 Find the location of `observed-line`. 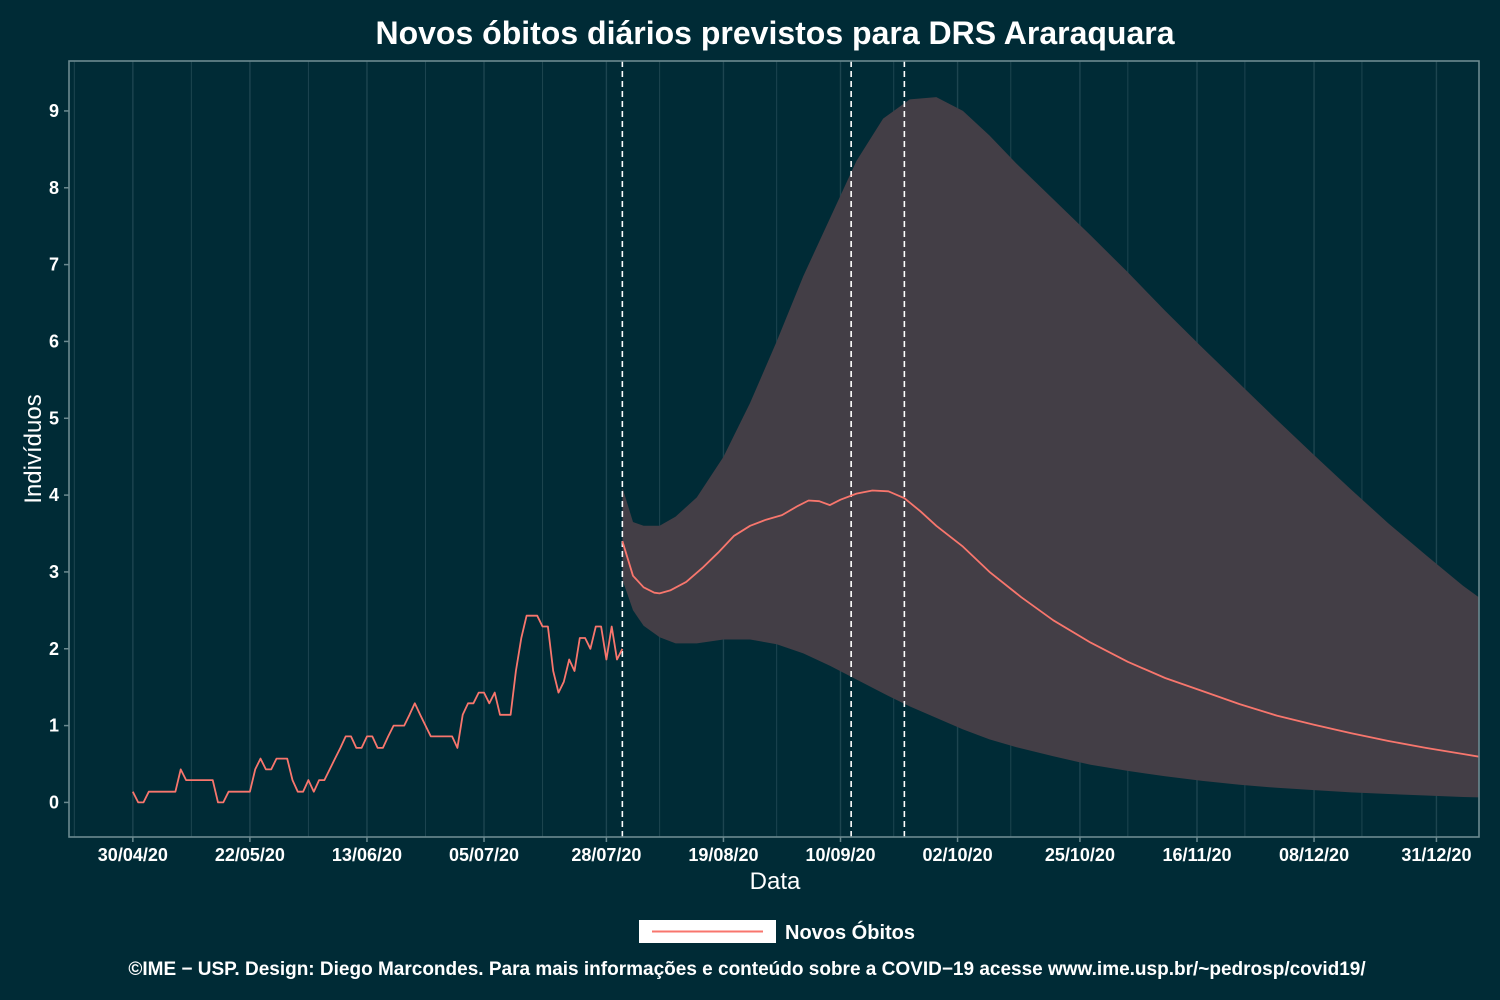

observed-line is located at coordinates (377, 709).